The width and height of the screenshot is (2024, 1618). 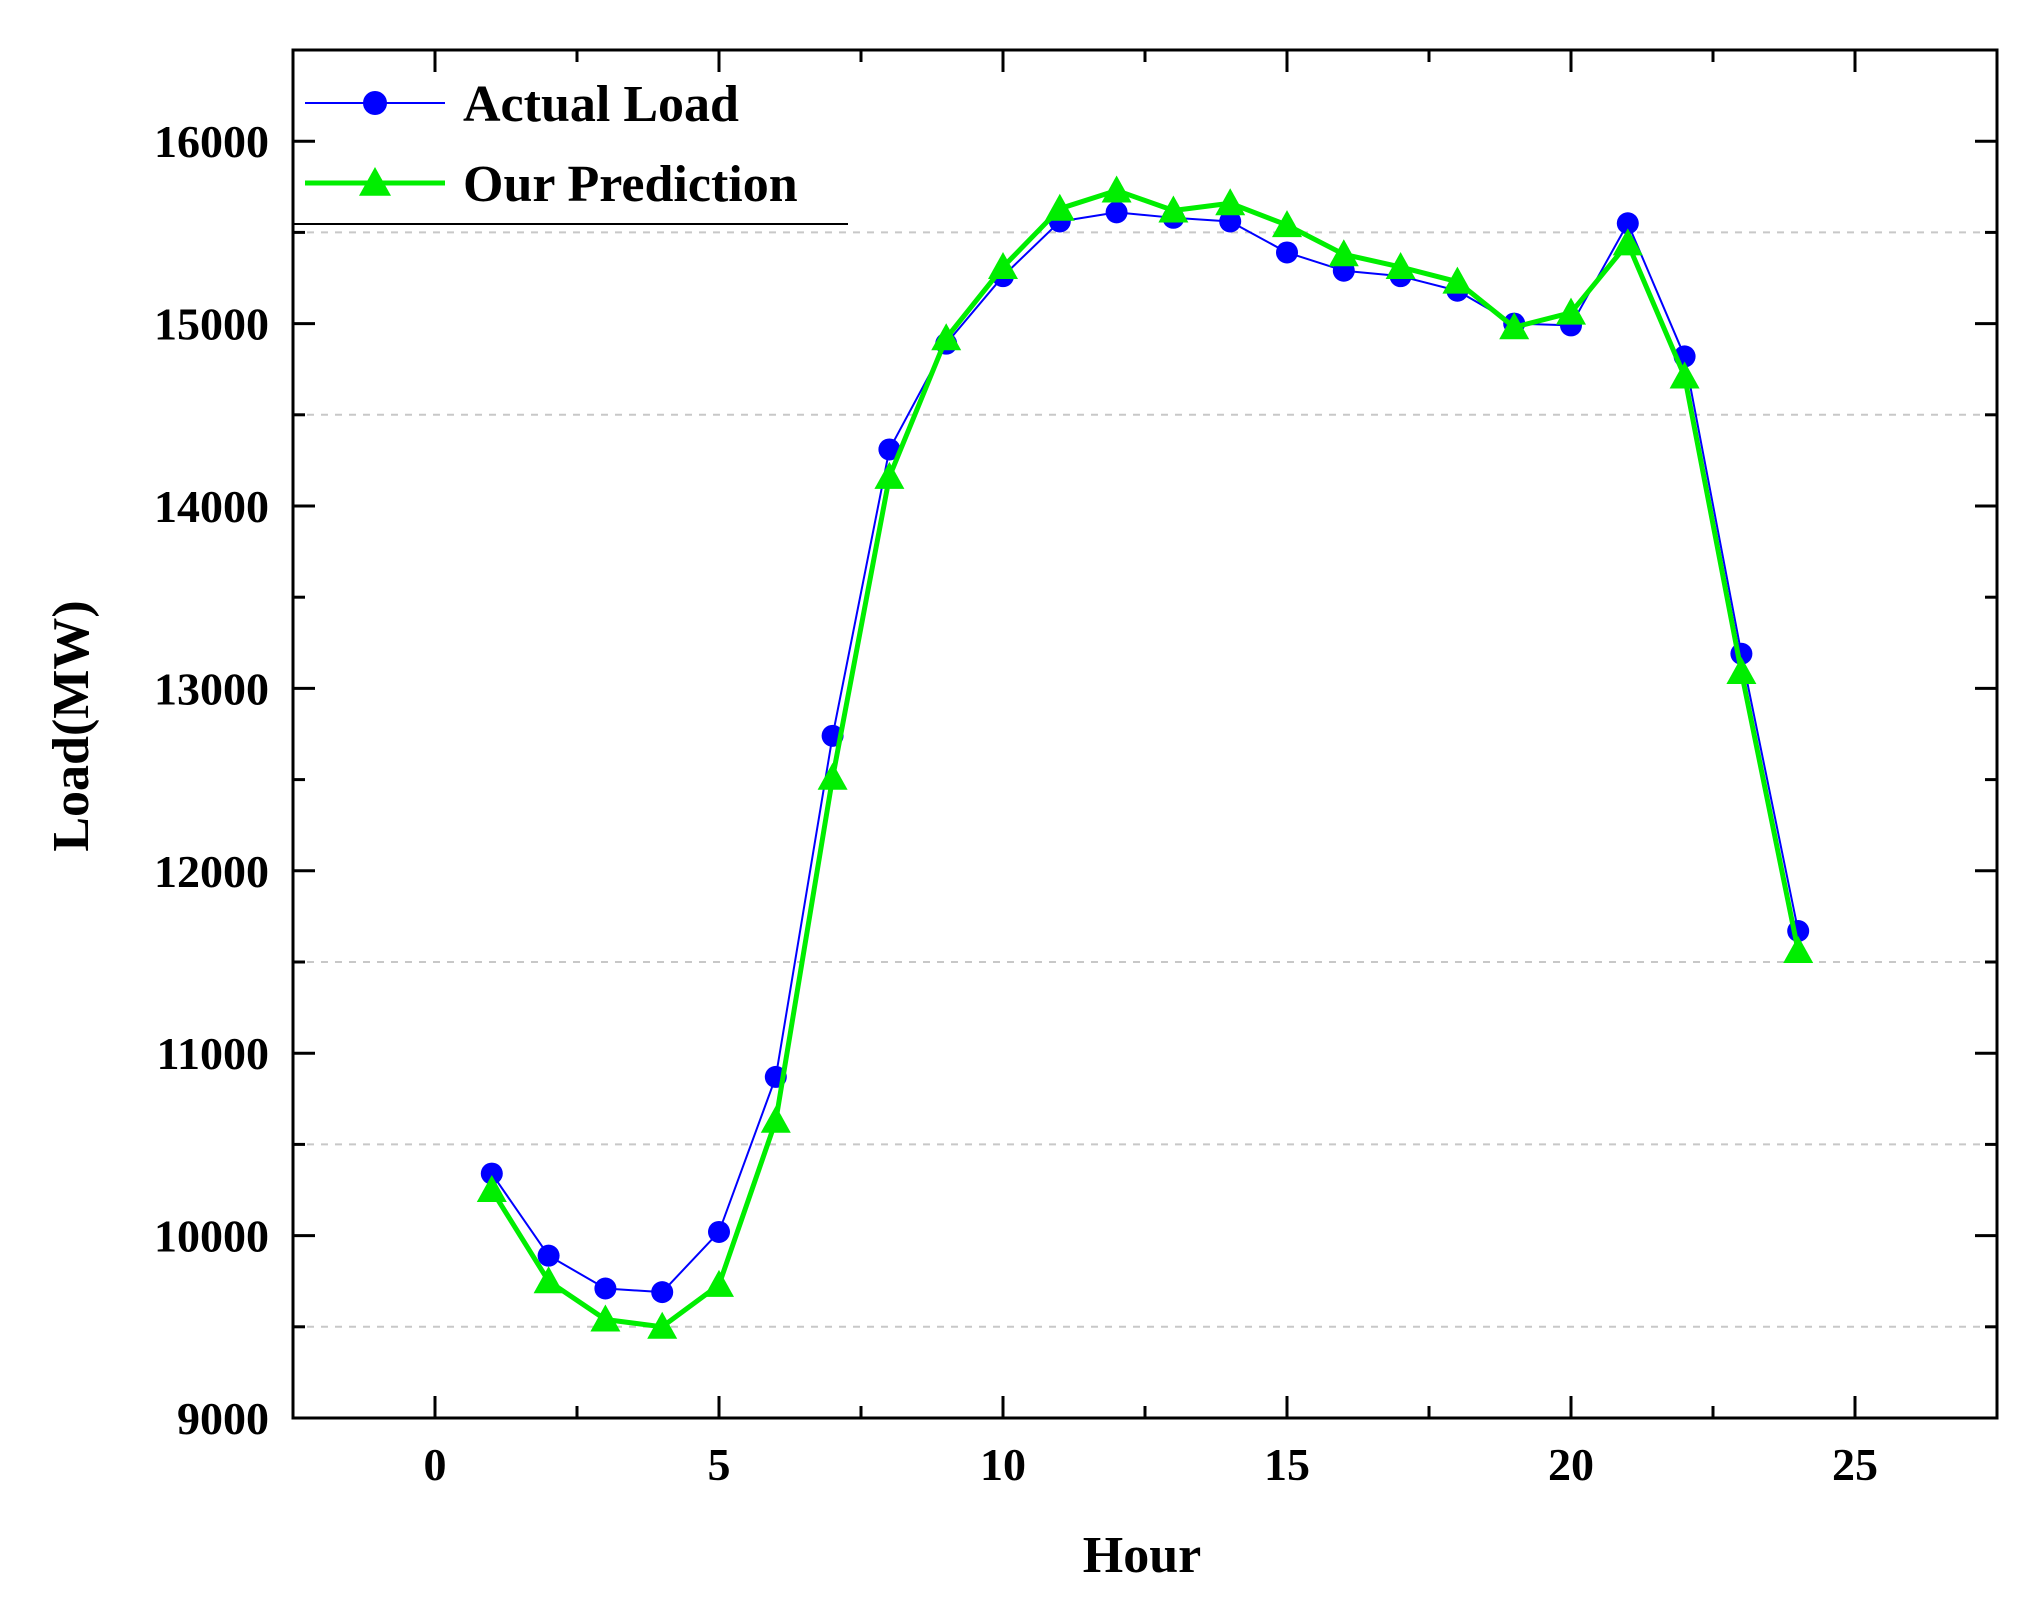 I want to click on x-tick-label: 25, so click(x=1855, y=1464).